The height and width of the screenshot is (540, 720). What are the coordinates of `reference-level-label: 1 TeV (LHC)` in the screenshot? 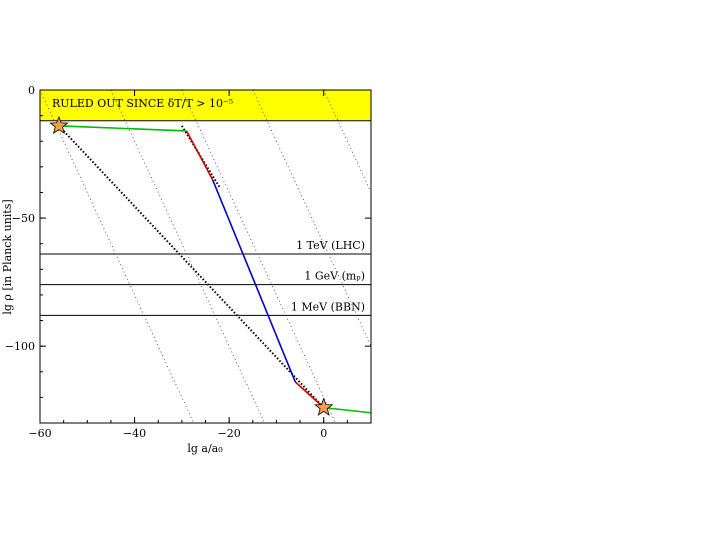 It's located at (330, 245).